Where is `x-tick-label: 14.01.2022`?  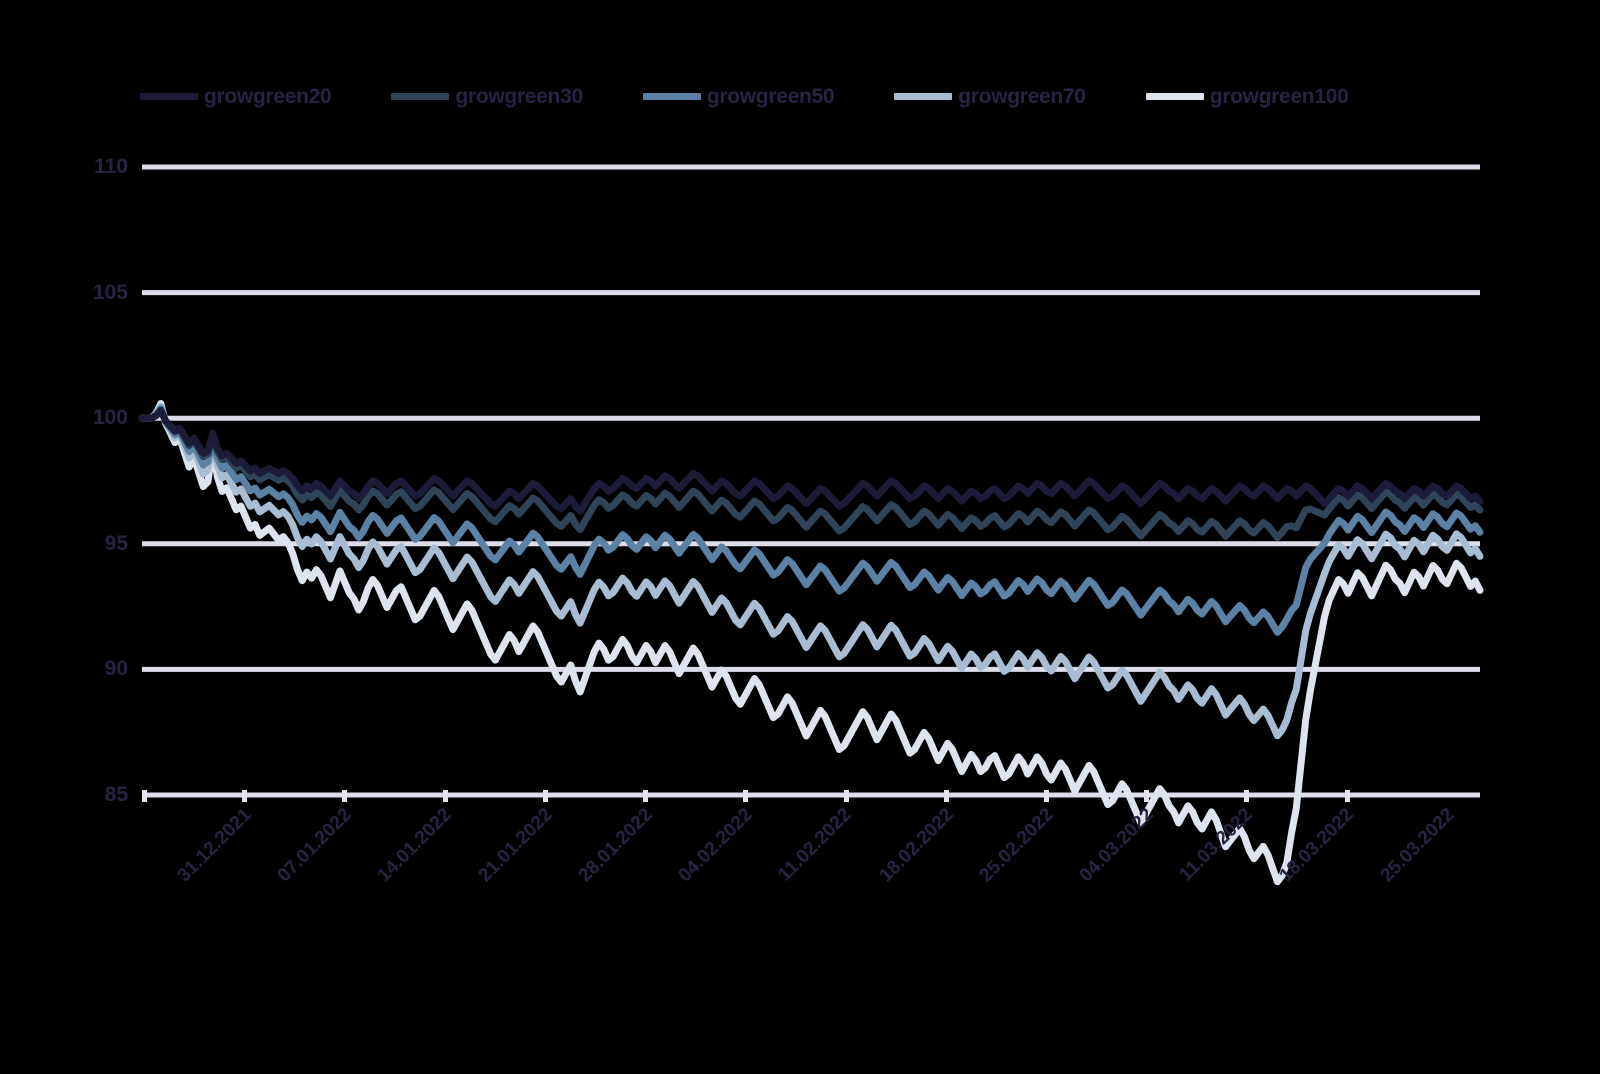 x-tick-label: 14.01.2022 is located at coordinates (415, 845).